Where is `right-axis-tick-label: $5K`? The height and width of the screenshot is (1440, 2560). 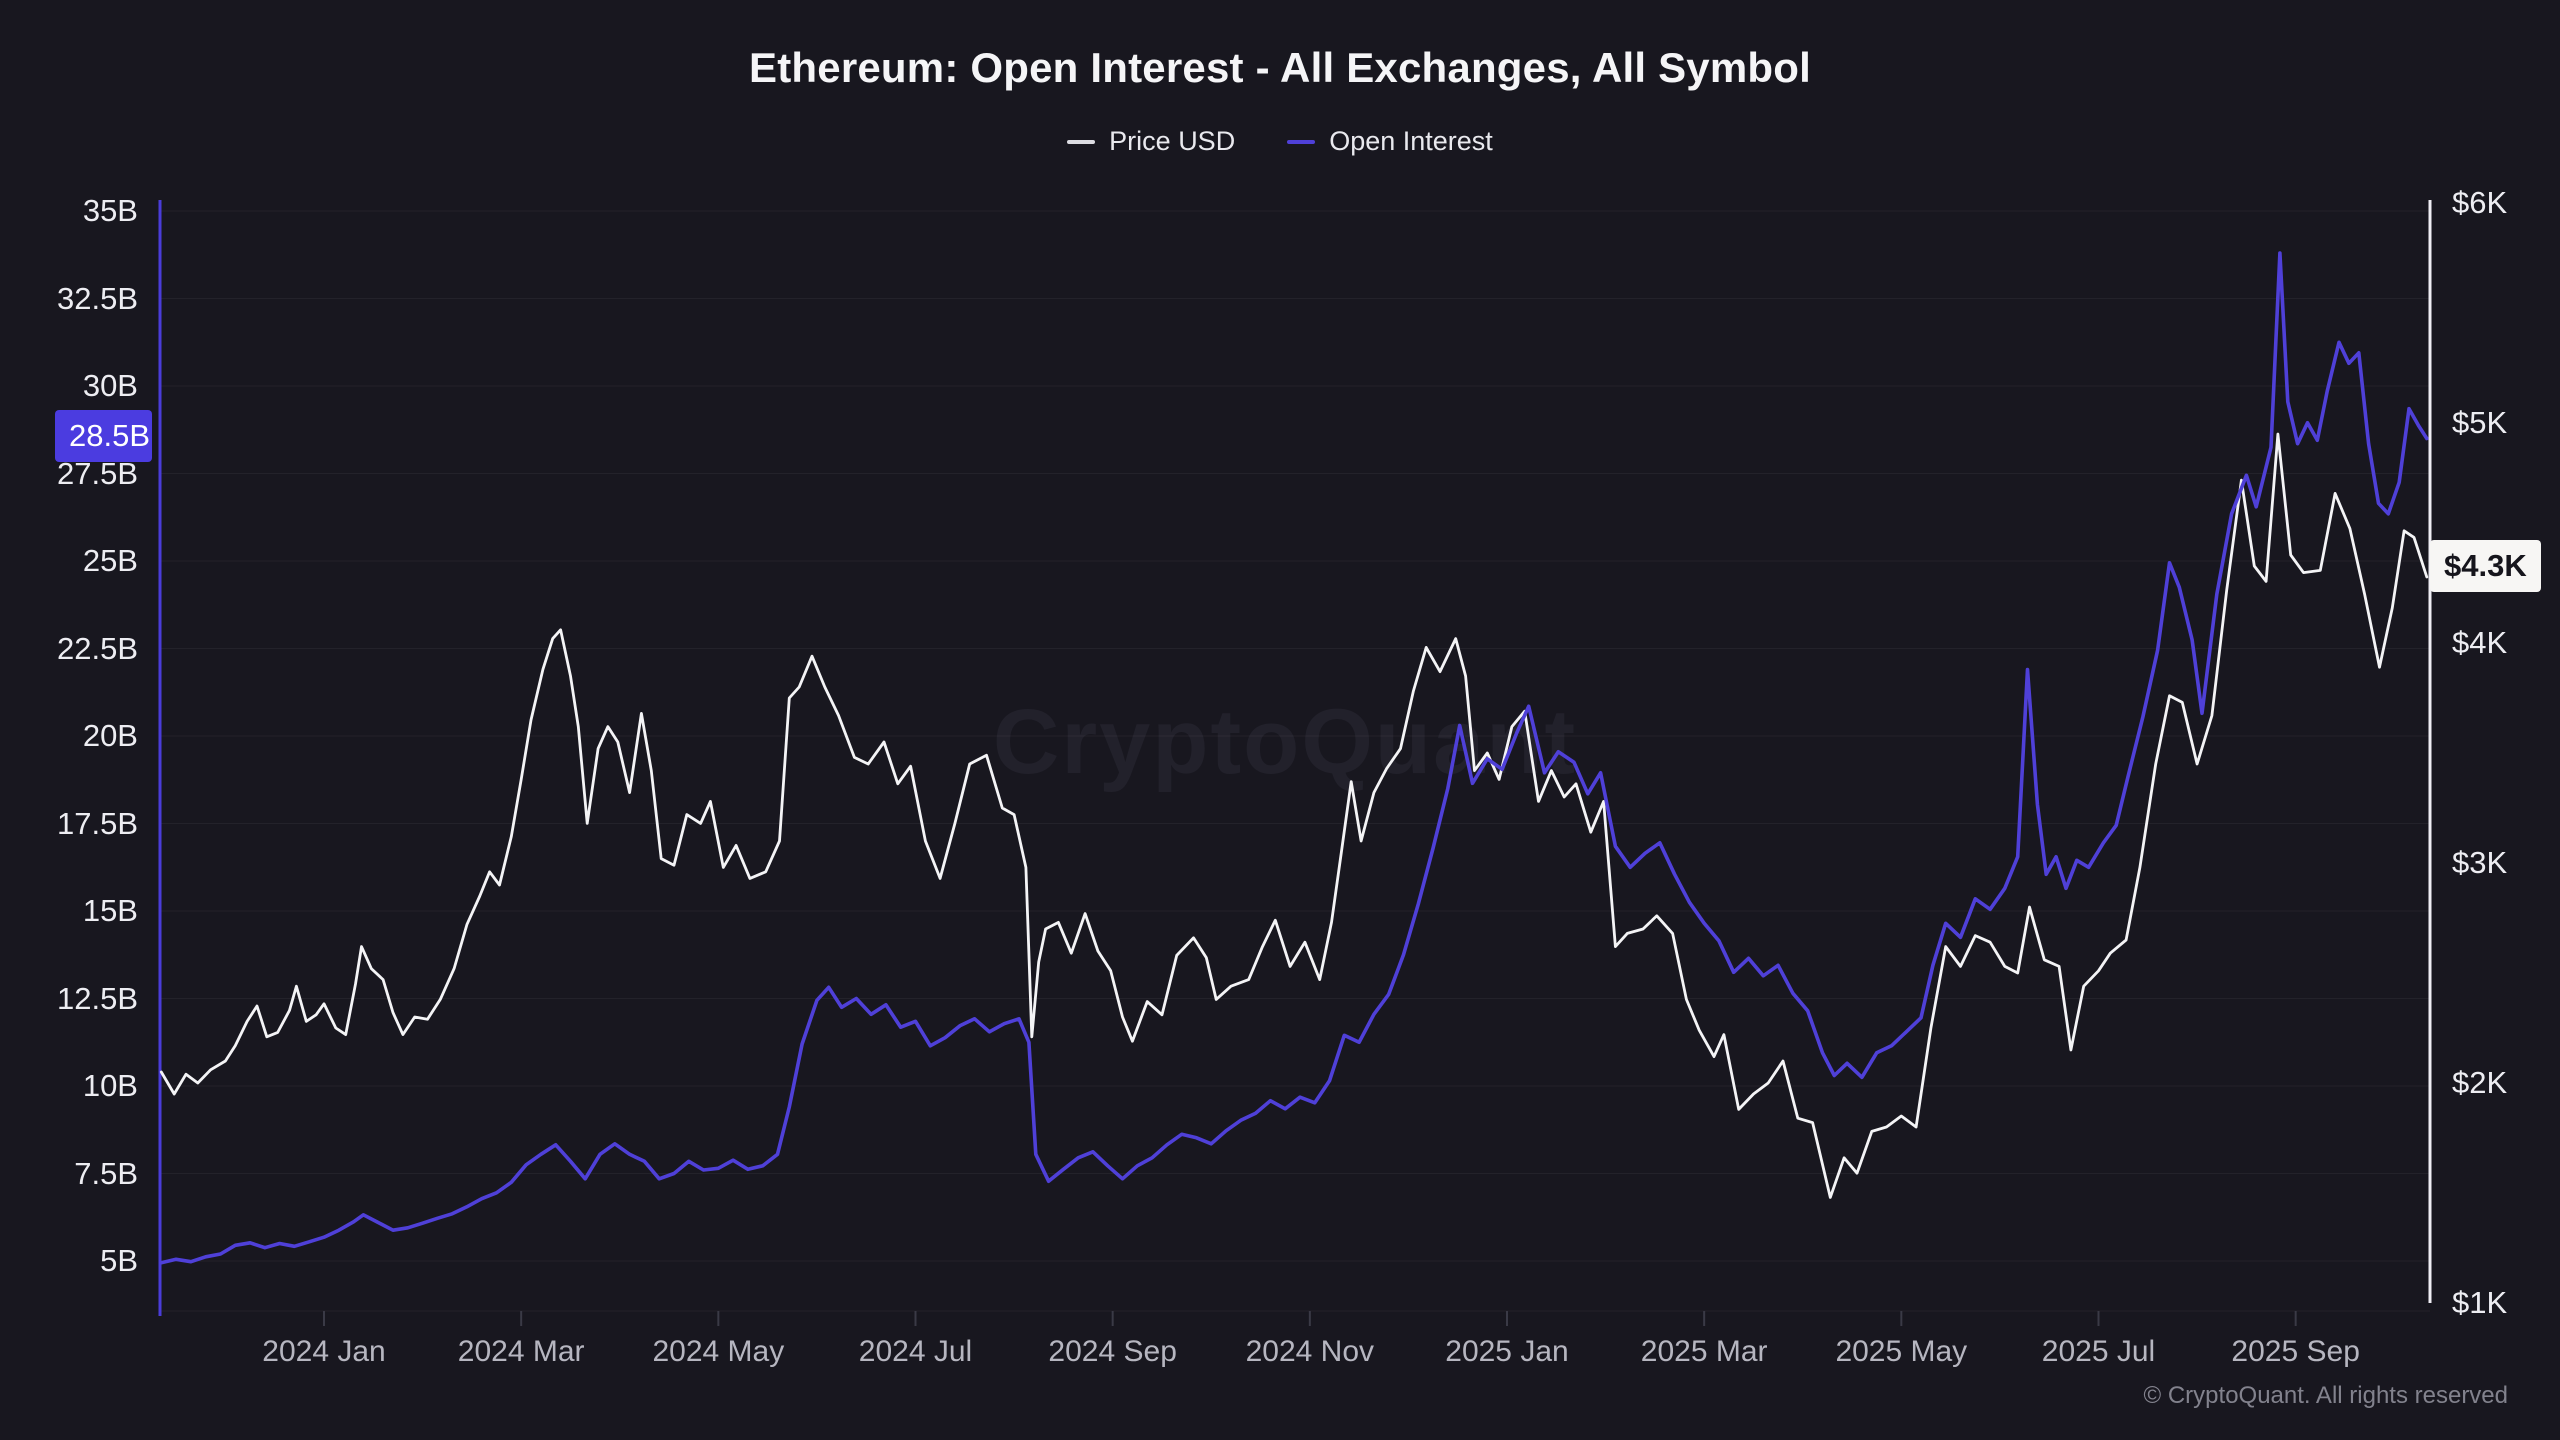 right-axis-tick-label: $5K is located at coordinates (2480, 422).